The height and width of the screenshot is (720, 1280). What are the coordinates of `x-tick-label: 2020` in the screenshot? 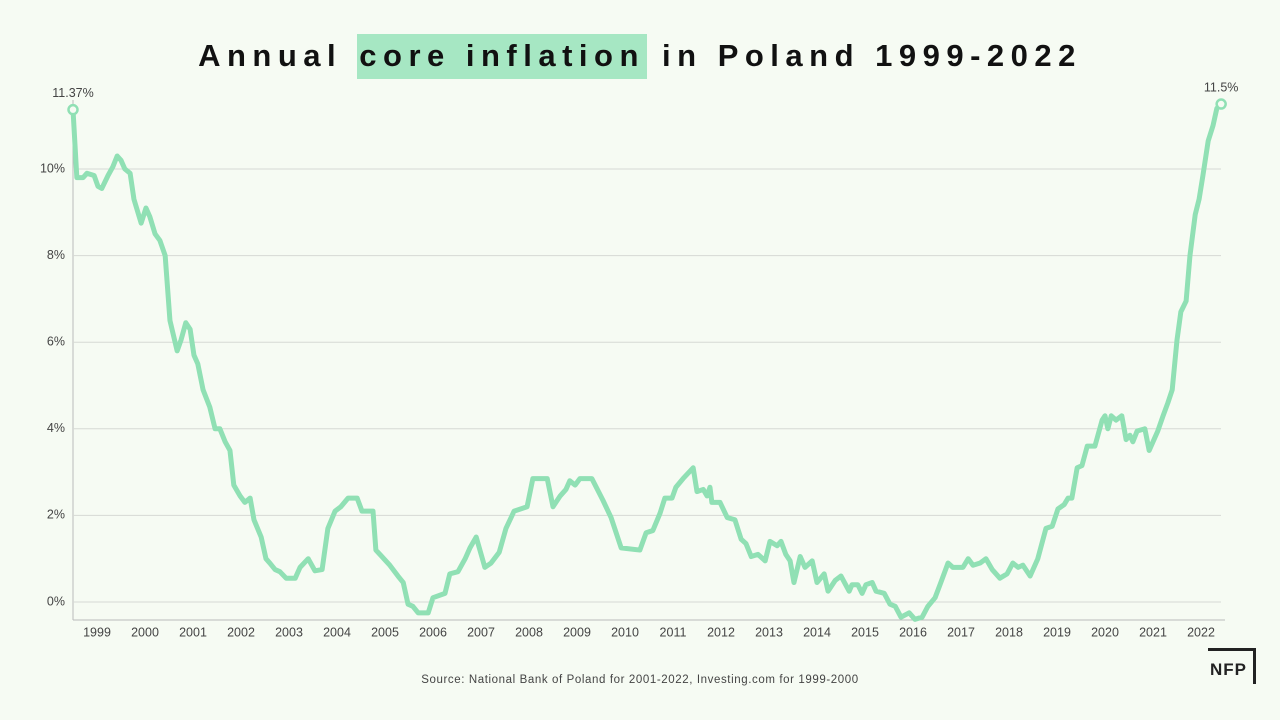 It's located at (1105, 632).